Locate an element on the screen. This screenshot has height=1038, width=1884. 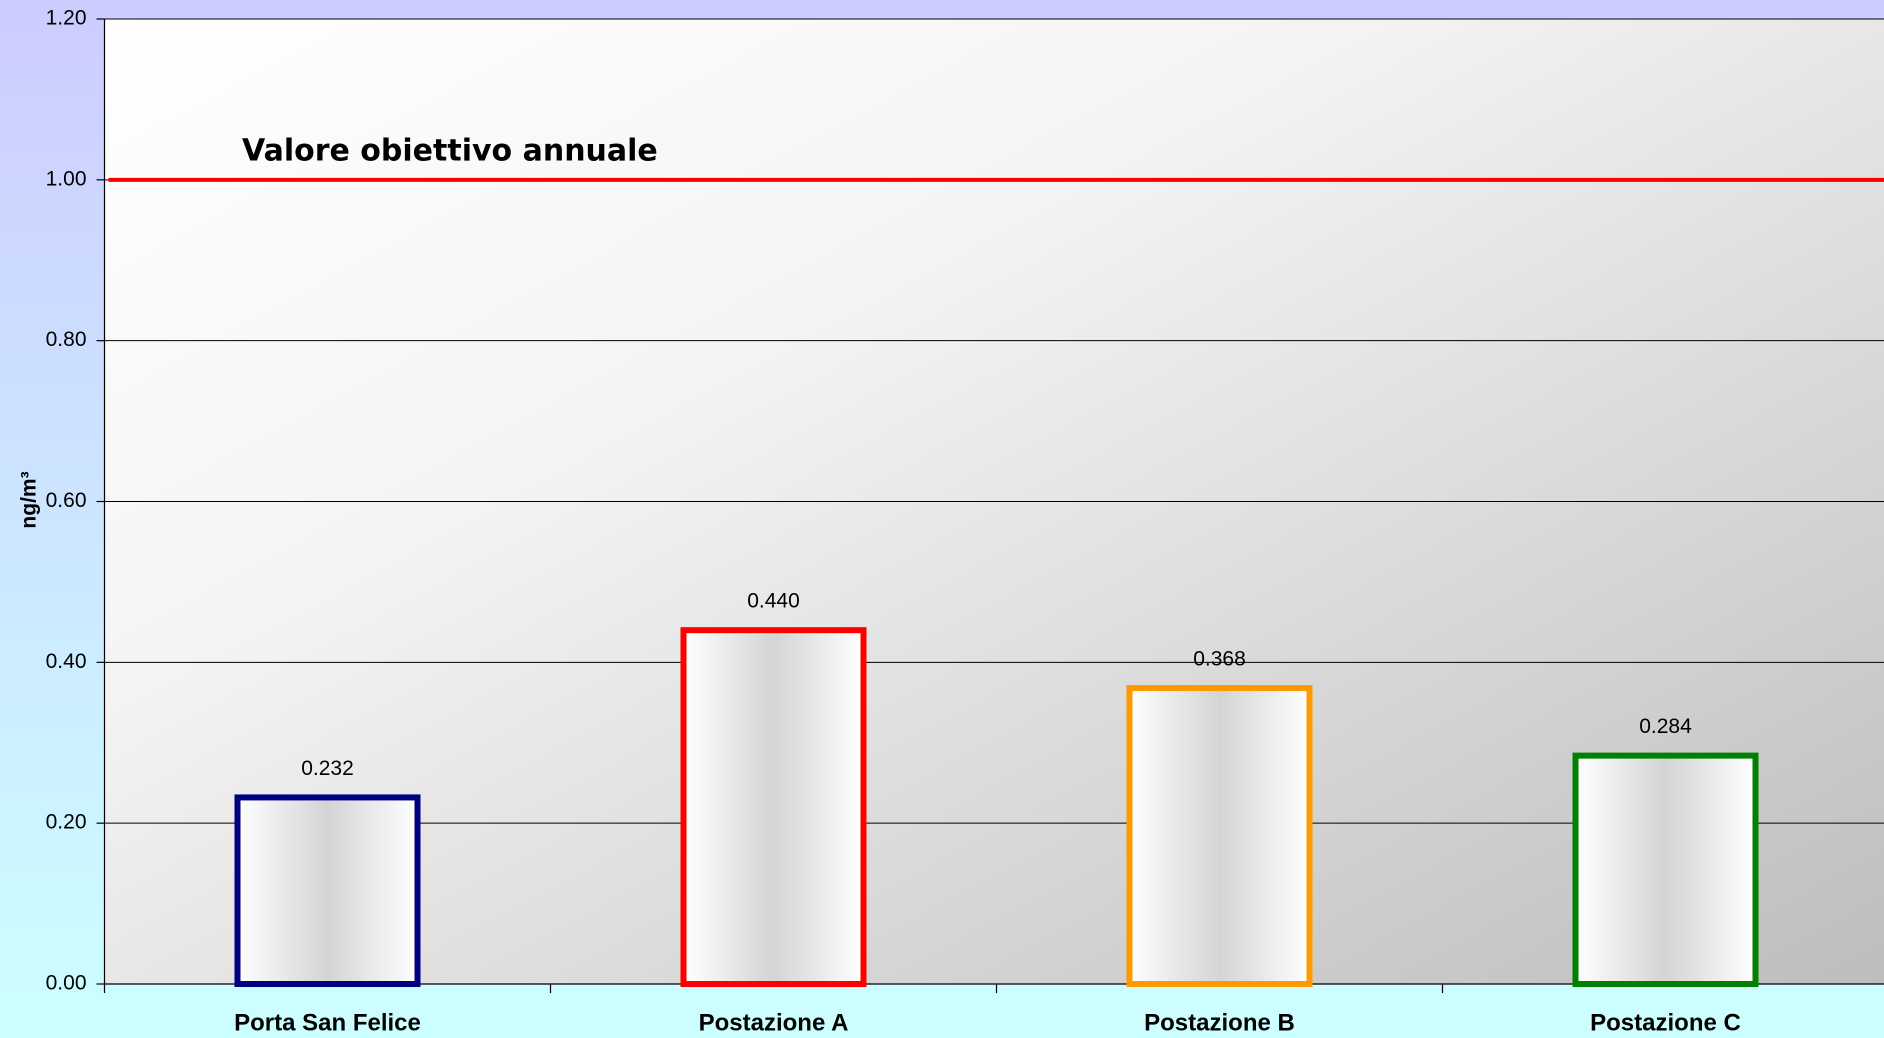
y-tick-label: 1.00 is located at coordinates (66, 178).